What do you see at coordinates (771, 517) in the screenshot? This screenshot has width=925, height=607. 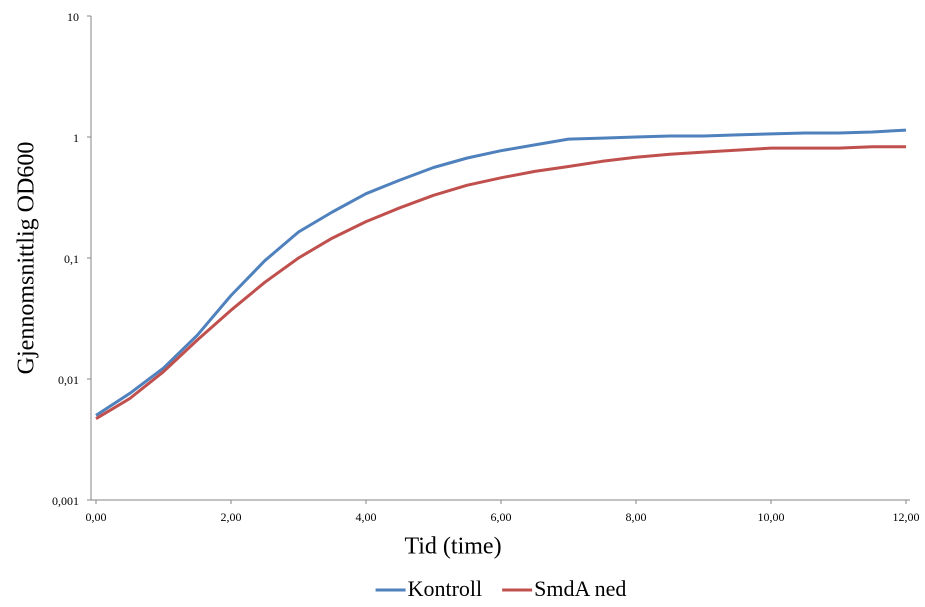 I see `x-tick-label: 10,00` at bounding box center [771, 517].